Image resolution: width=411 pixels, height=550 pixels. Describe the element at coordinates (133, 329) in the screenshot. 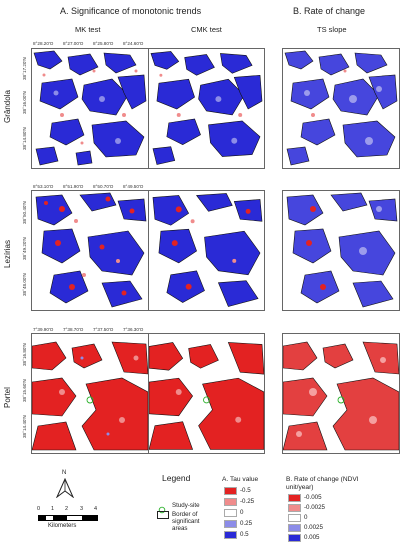

I see `top-coord-4: 7°36.30'O` at that location.